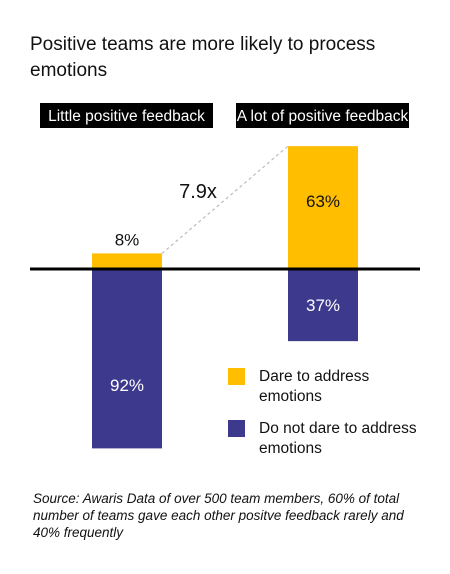 The image size is (450, 574). Describe the element at coordinates (236, 428) in the screenshot. I see `legend-swatch-dont-dare` at that location.